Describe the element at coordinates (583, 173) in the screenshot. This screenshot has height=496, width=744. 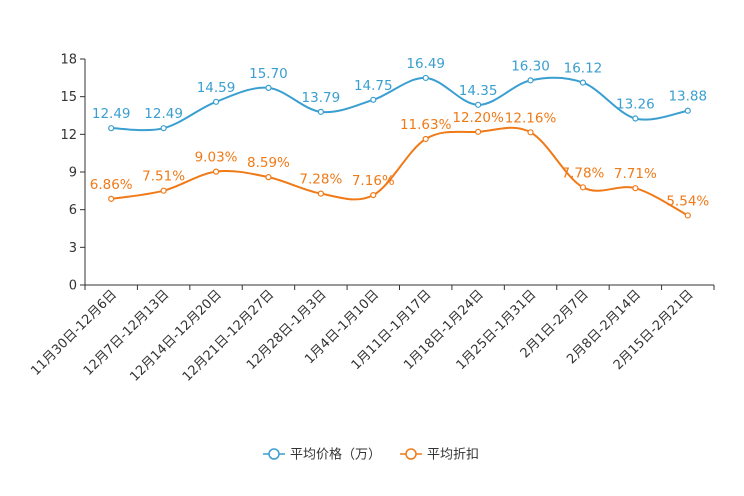
I see `data-label: 7.78%` at that location.